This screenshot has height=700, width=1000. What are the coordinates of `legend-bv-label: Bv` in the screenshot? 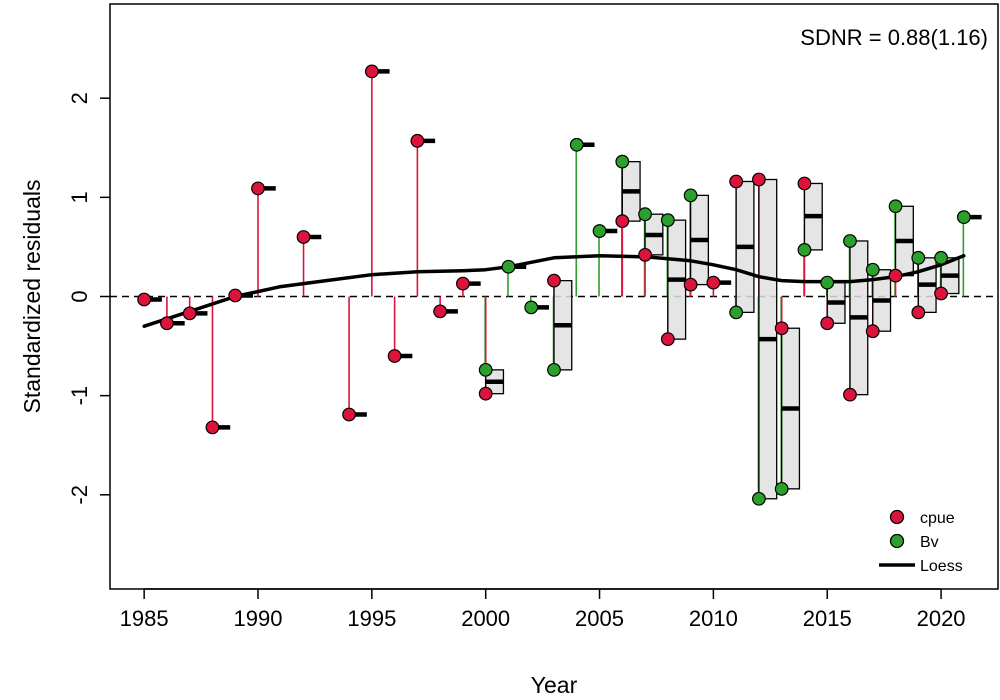 It's located at (929, 542).